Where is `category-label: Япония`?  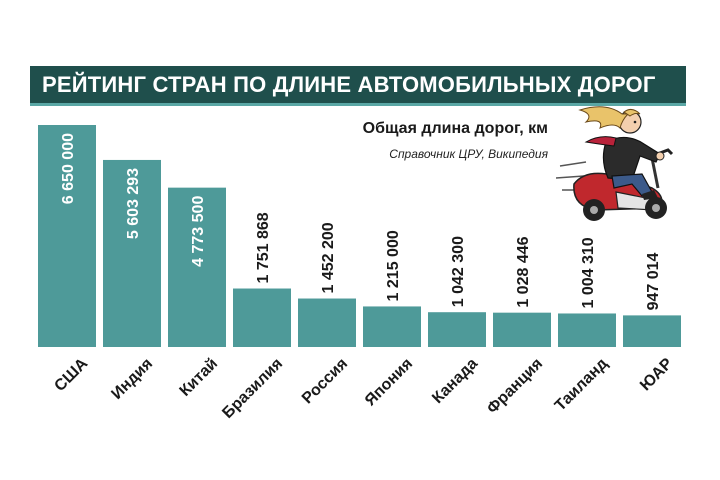 category-label: Япония is located at coordinates (389, 382).